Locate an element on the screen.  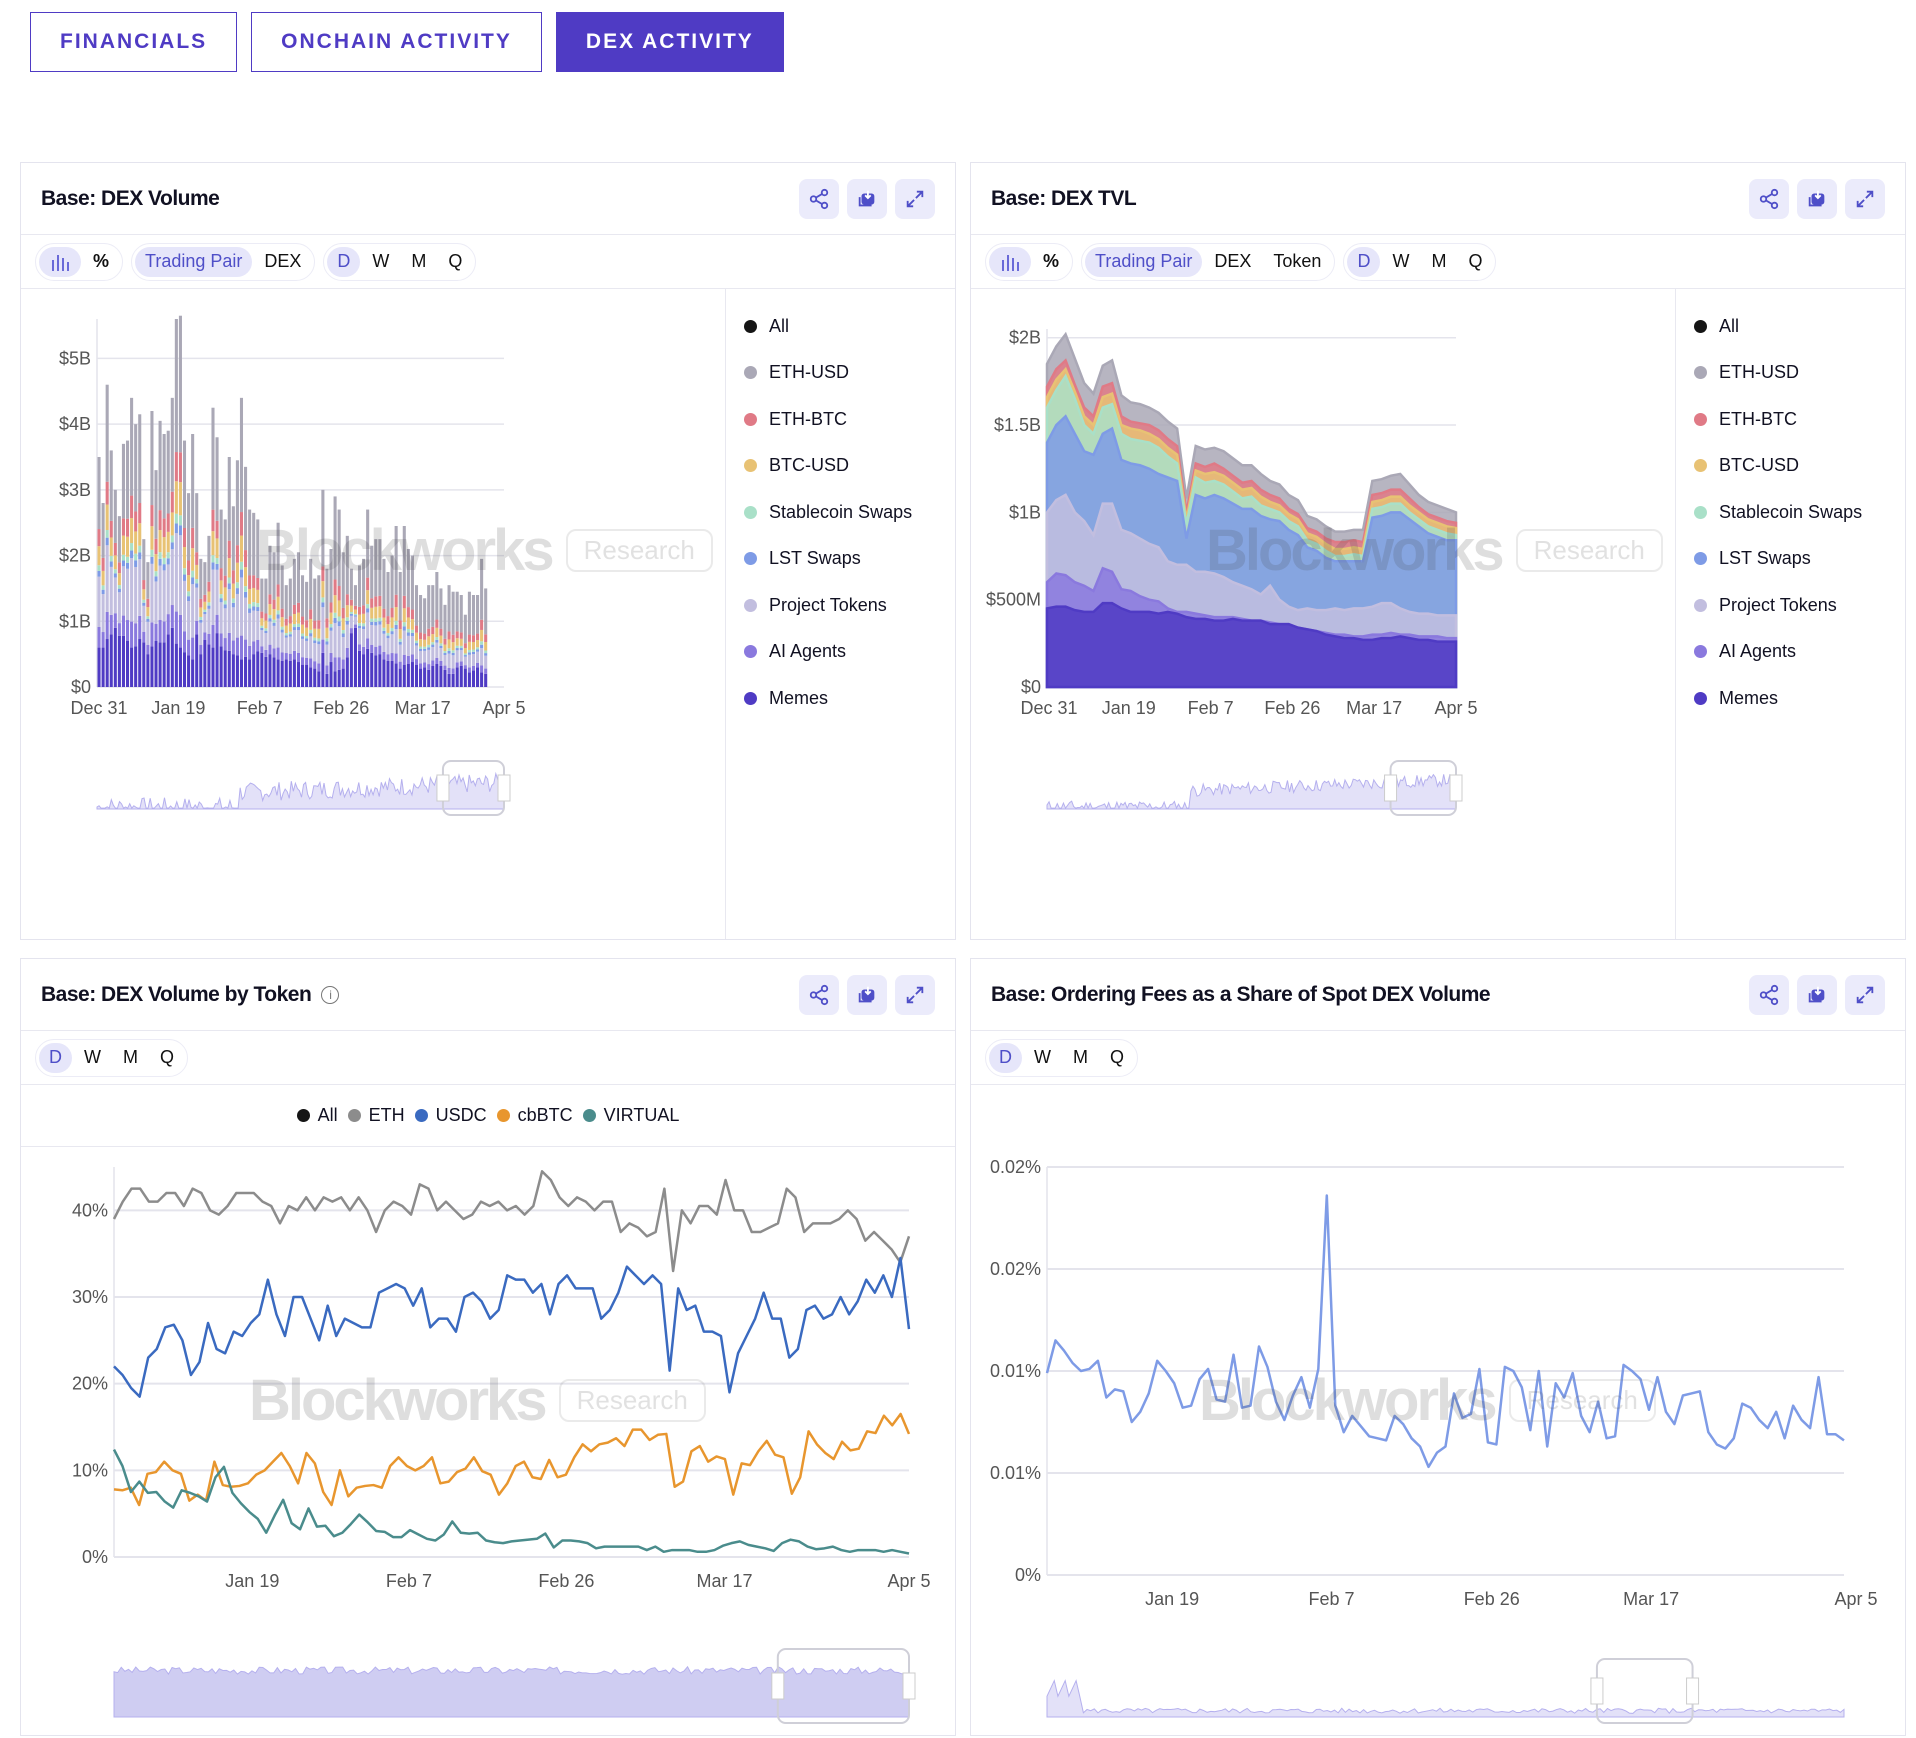
line-virtual is located at coordinates (511, 1501).